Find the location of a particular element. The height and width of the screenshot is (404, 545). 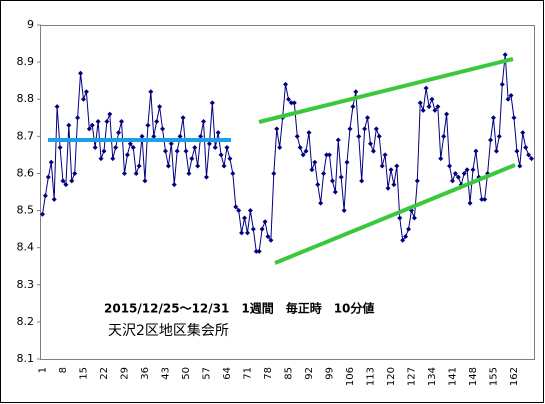

x-tick-label: 120 is located at coordinates (391, 376).